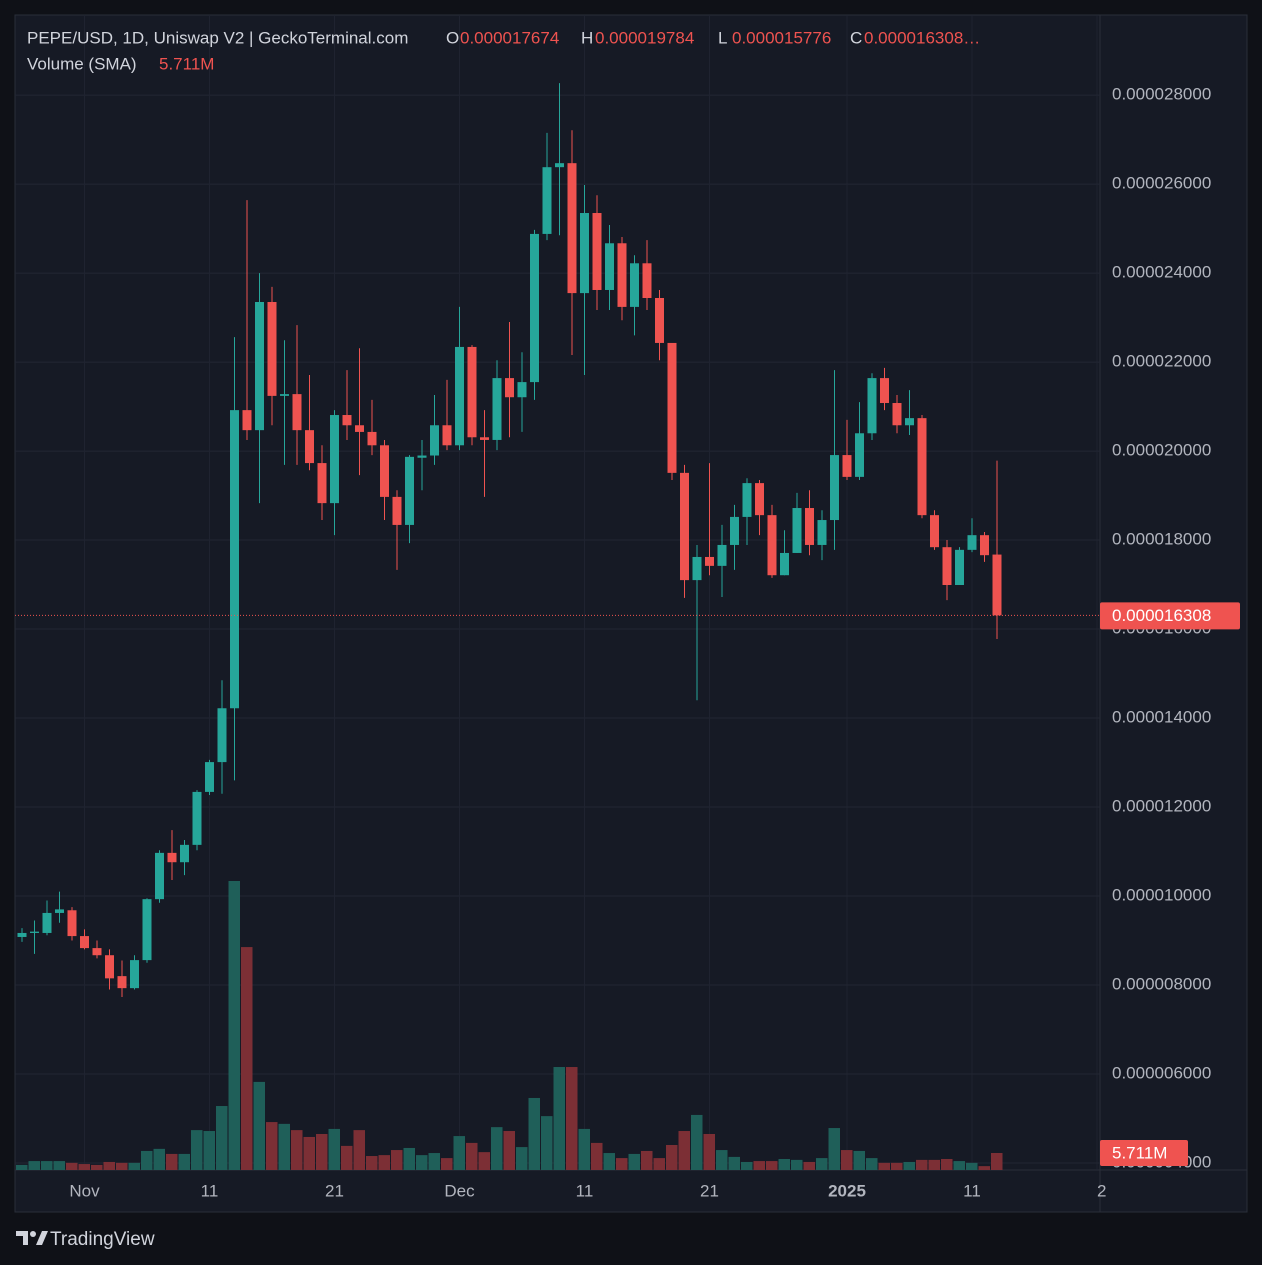 The height and width of the screenshot is (1265, 1262). Describe the element at coordinates (33, 1234) in the screenshot. I see `logo-dot` at that location.